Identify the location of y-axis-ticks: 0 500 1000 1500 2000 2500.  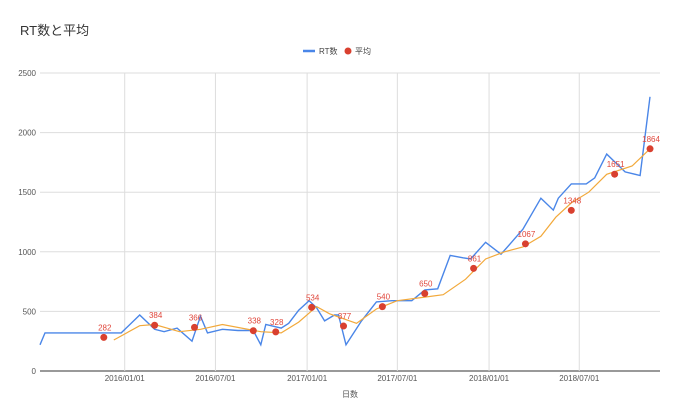
(27, 222).